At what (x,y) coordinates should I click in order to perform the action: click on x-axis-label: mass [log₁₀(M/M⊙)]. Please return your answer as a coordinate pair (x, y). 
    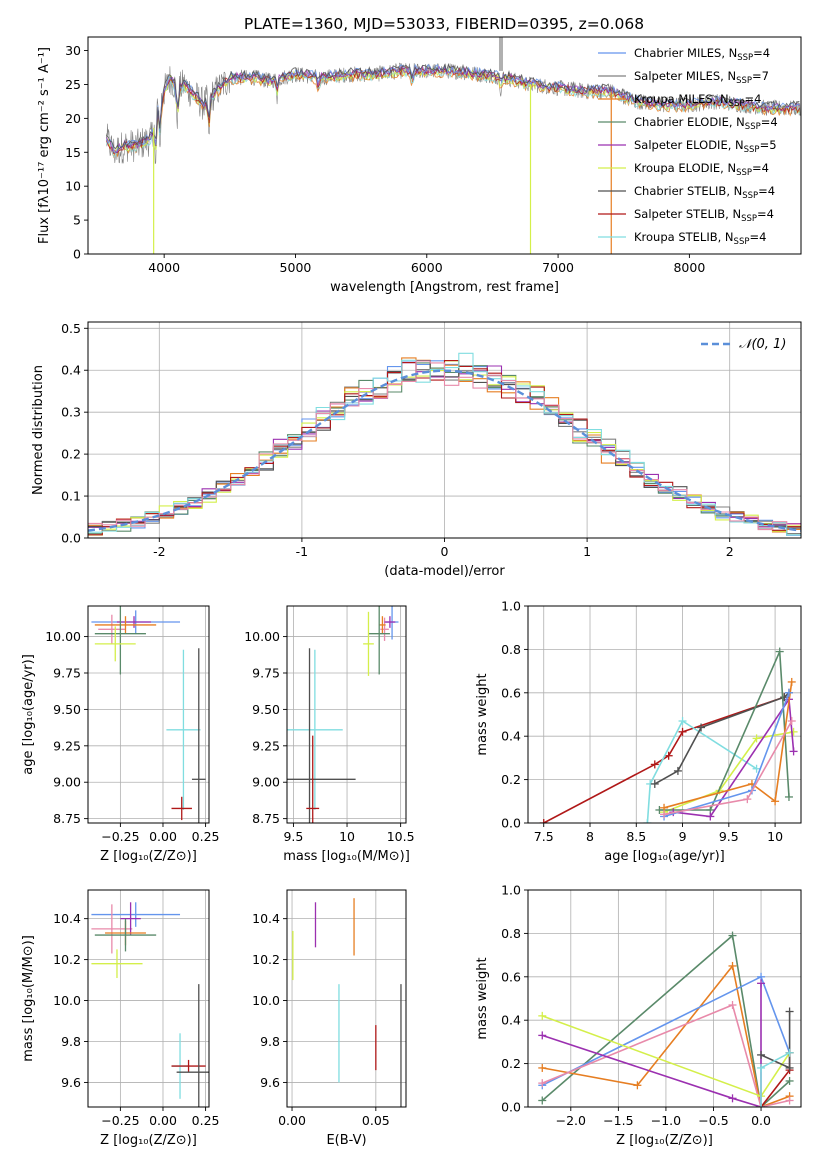
    Looking at the image, I should click on (346, 856).